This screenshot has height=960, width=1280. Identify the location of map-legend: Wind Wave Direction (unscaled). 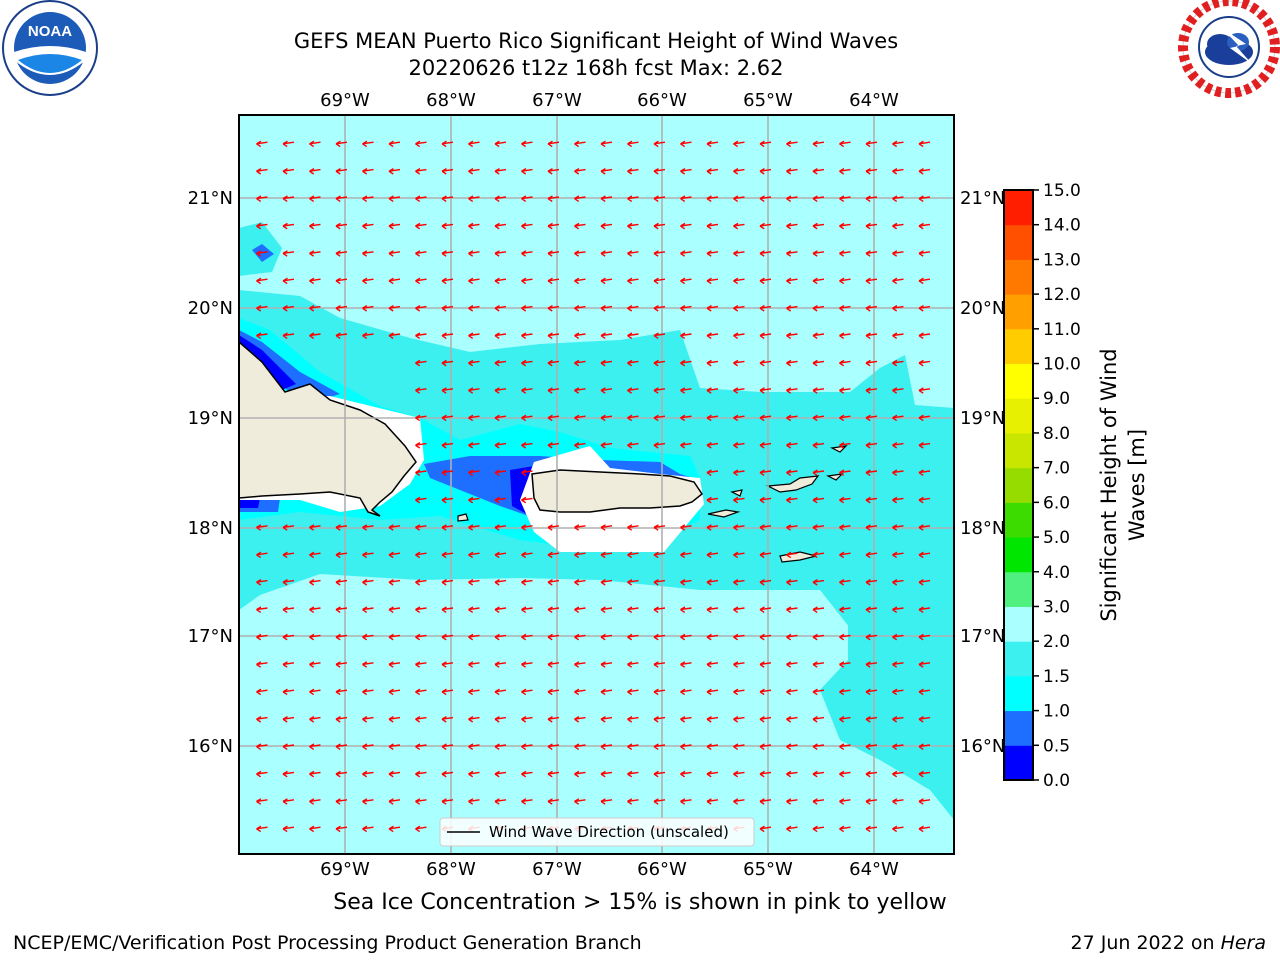
(597, 832).